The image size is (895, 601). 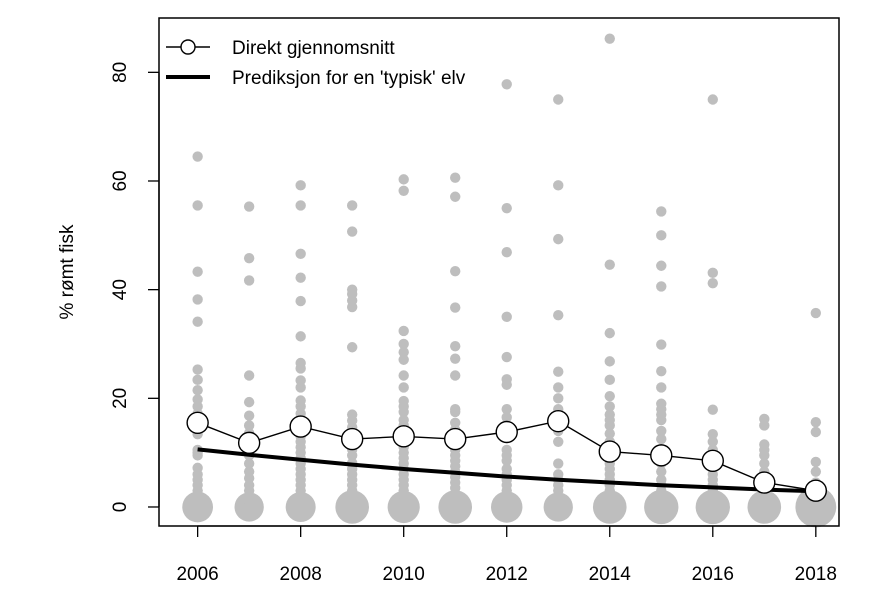 I want to click on legend-mean-marker, so click(x=188, y=47).